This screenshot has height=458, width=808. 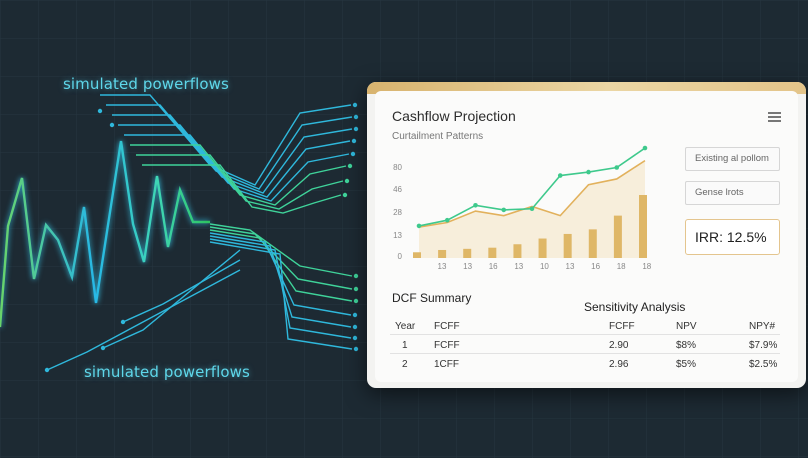 I want to click on sens-header-npv: NPV, so click(x=686, y=326).